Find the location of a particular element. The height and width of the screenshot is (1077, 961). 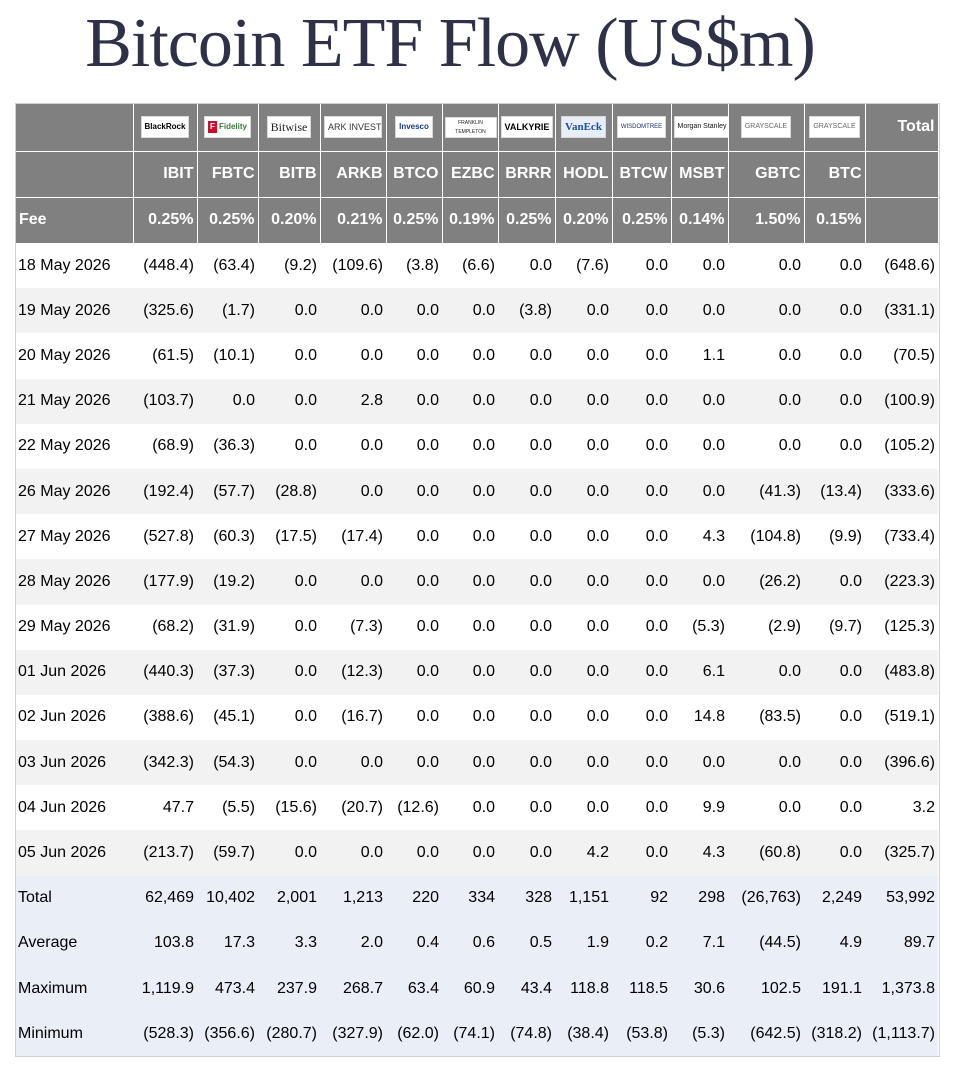

flow-cell: (3.8) is located at coordinates (526, 311).